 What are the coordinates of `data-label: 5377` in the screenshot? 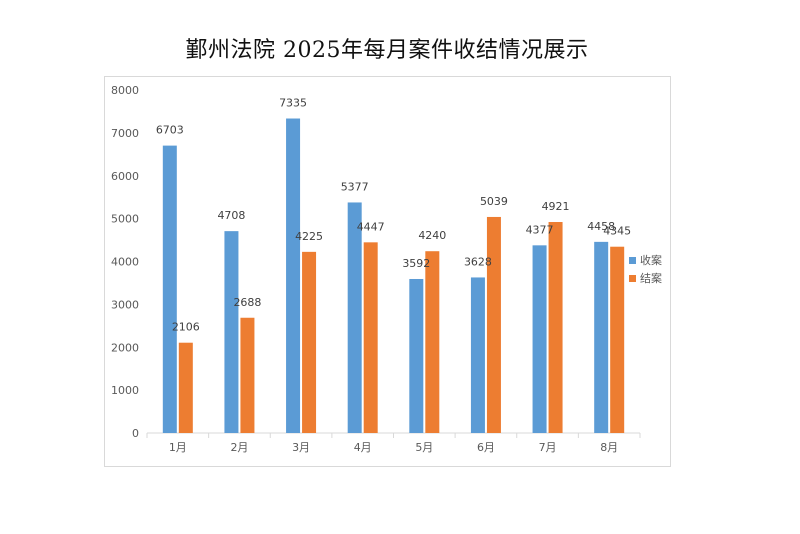 It's located at (355, 186).